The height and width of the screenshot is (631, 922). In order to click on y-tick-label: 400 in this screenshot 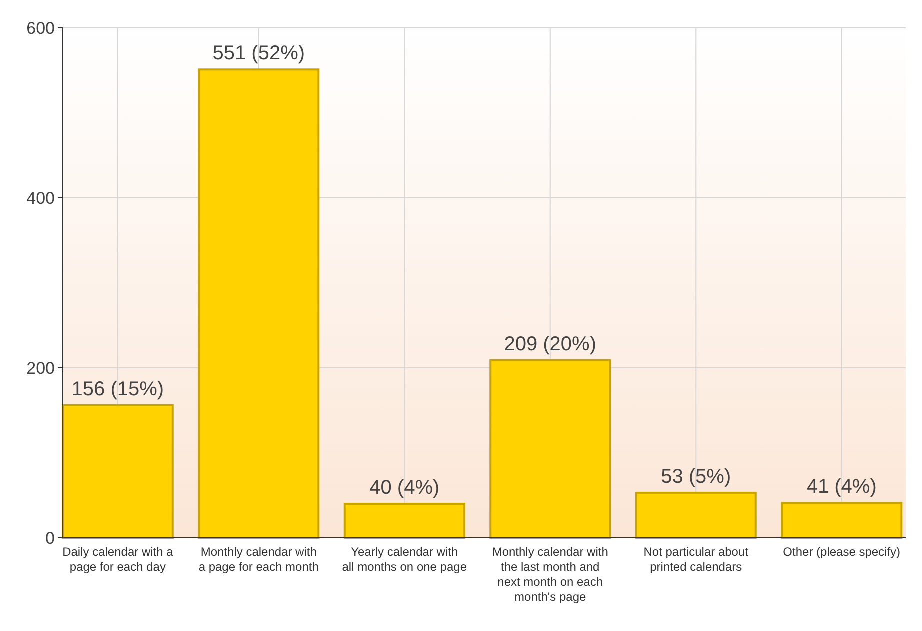, I will do `click(40, 198)`.